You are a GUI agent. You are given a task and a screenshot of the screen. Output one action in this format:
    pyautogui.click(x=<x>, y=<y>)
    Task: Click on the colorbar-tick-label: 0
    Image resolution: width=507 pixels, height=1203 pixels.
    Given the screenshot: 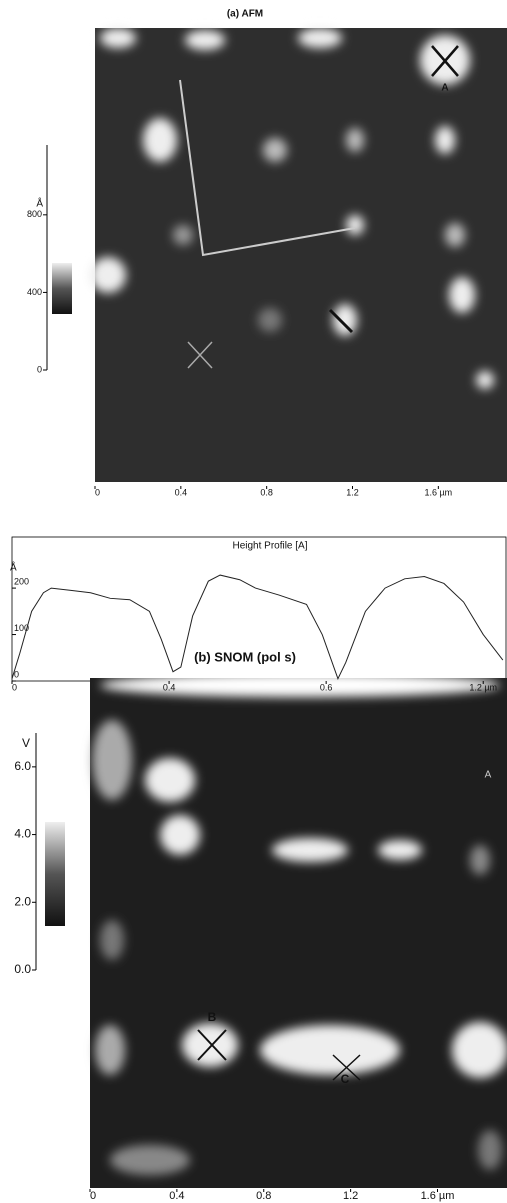 What is the action you would take?
    pyautogui.click(x=39, y=369)
    